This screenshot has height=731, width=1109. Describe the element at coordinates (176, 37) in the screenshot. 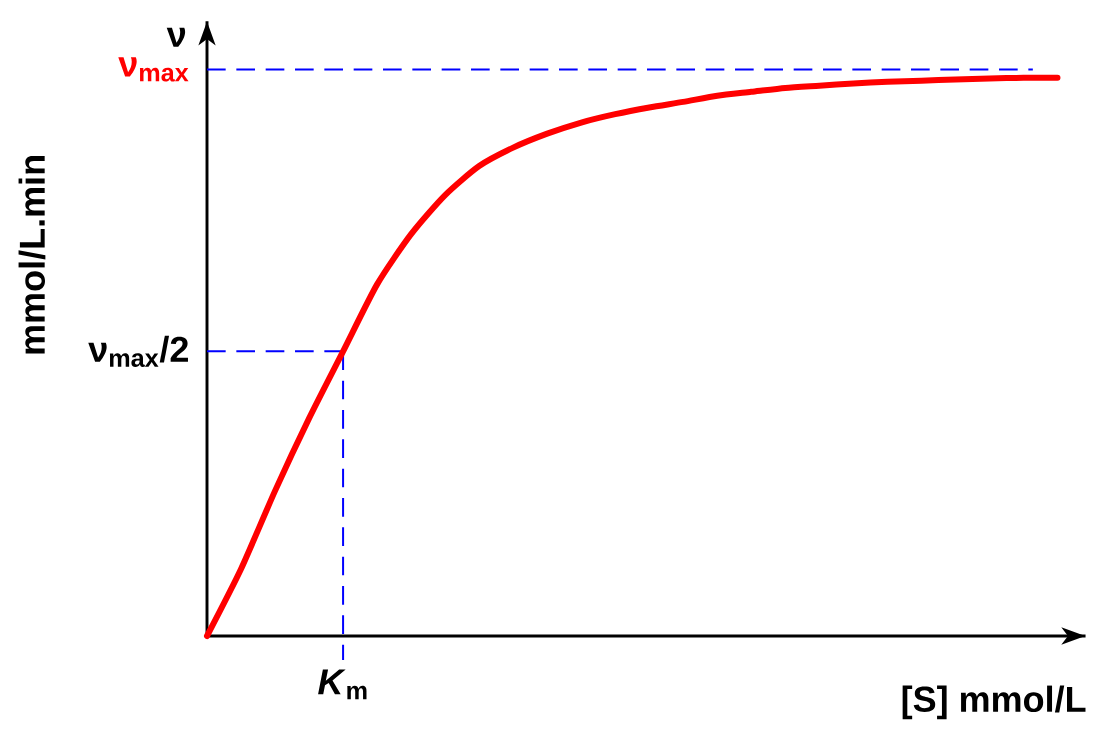

I see `text: ν` at that location.